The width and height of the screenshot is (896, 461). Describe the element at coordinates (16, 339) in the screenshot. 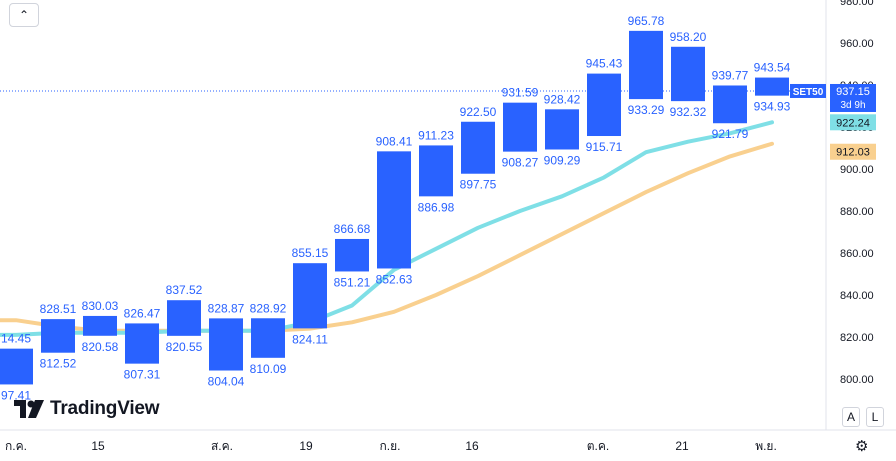

I see `candle-high-label: 14.45` at that location.